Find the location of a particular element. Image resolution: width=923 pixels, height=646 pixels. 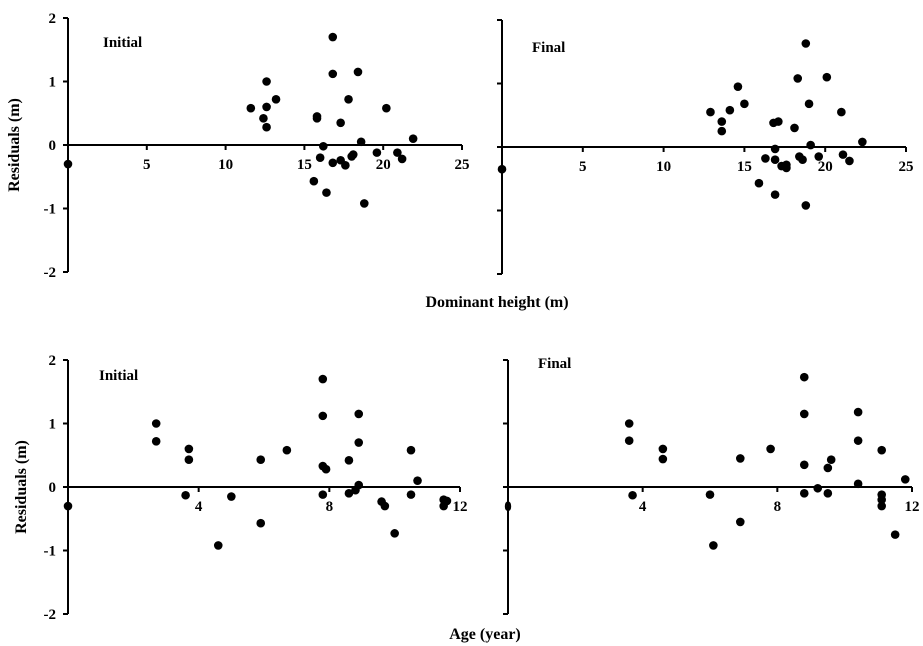

shared-x-axis-label-bottom: Age (year) is located at coordinates (485, 634).